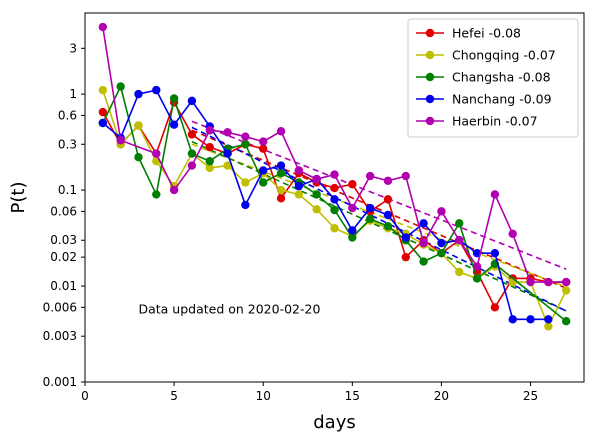  Describe the element at coordinates (352, 396) in the screenshot. I see `x-tick-label: 15` at that location.